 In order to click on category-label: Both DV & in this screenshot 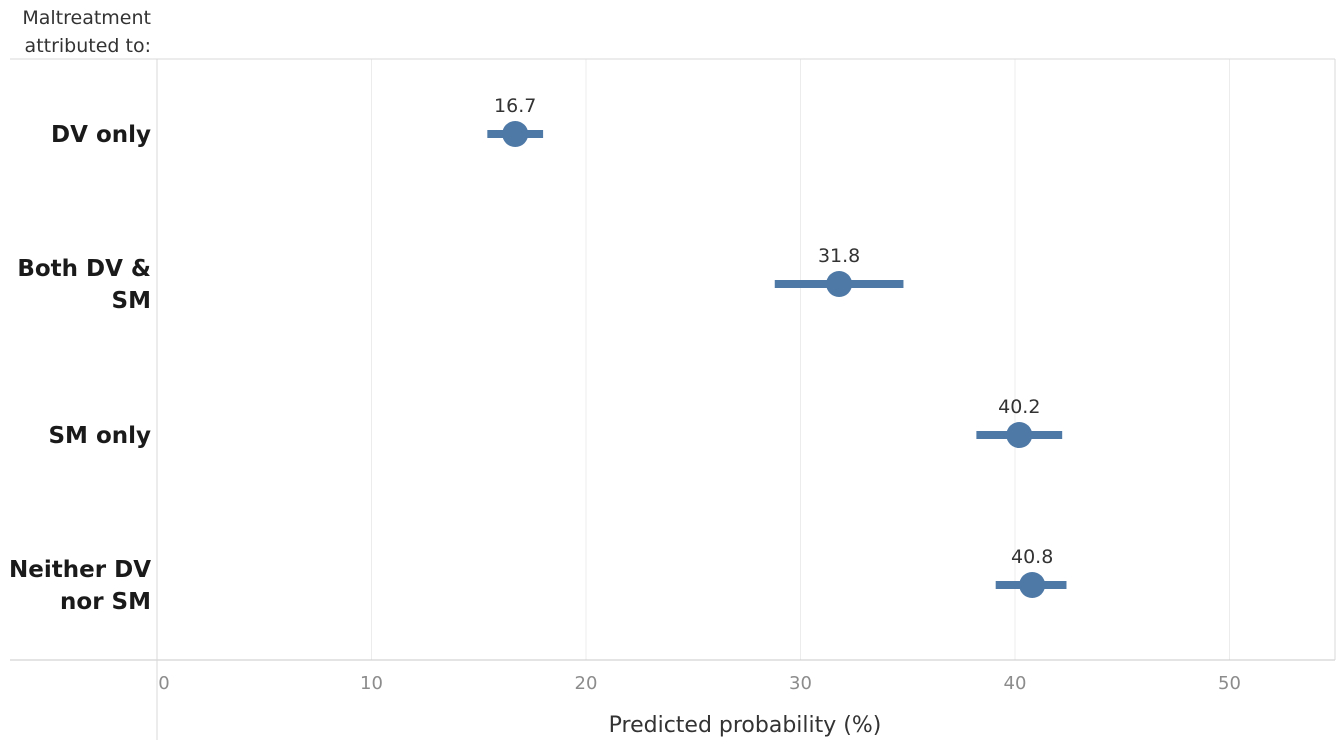, I will do `click(84, 269)`.